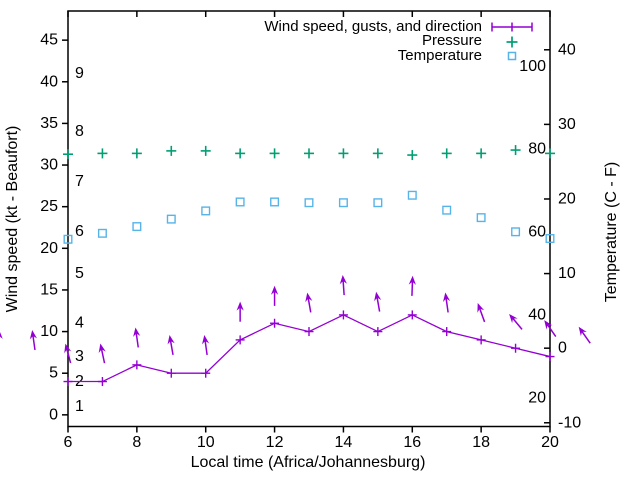 This screenshot has width=640, height=480. I want to click on y-left-tick-label: 10, so click(49, 331).